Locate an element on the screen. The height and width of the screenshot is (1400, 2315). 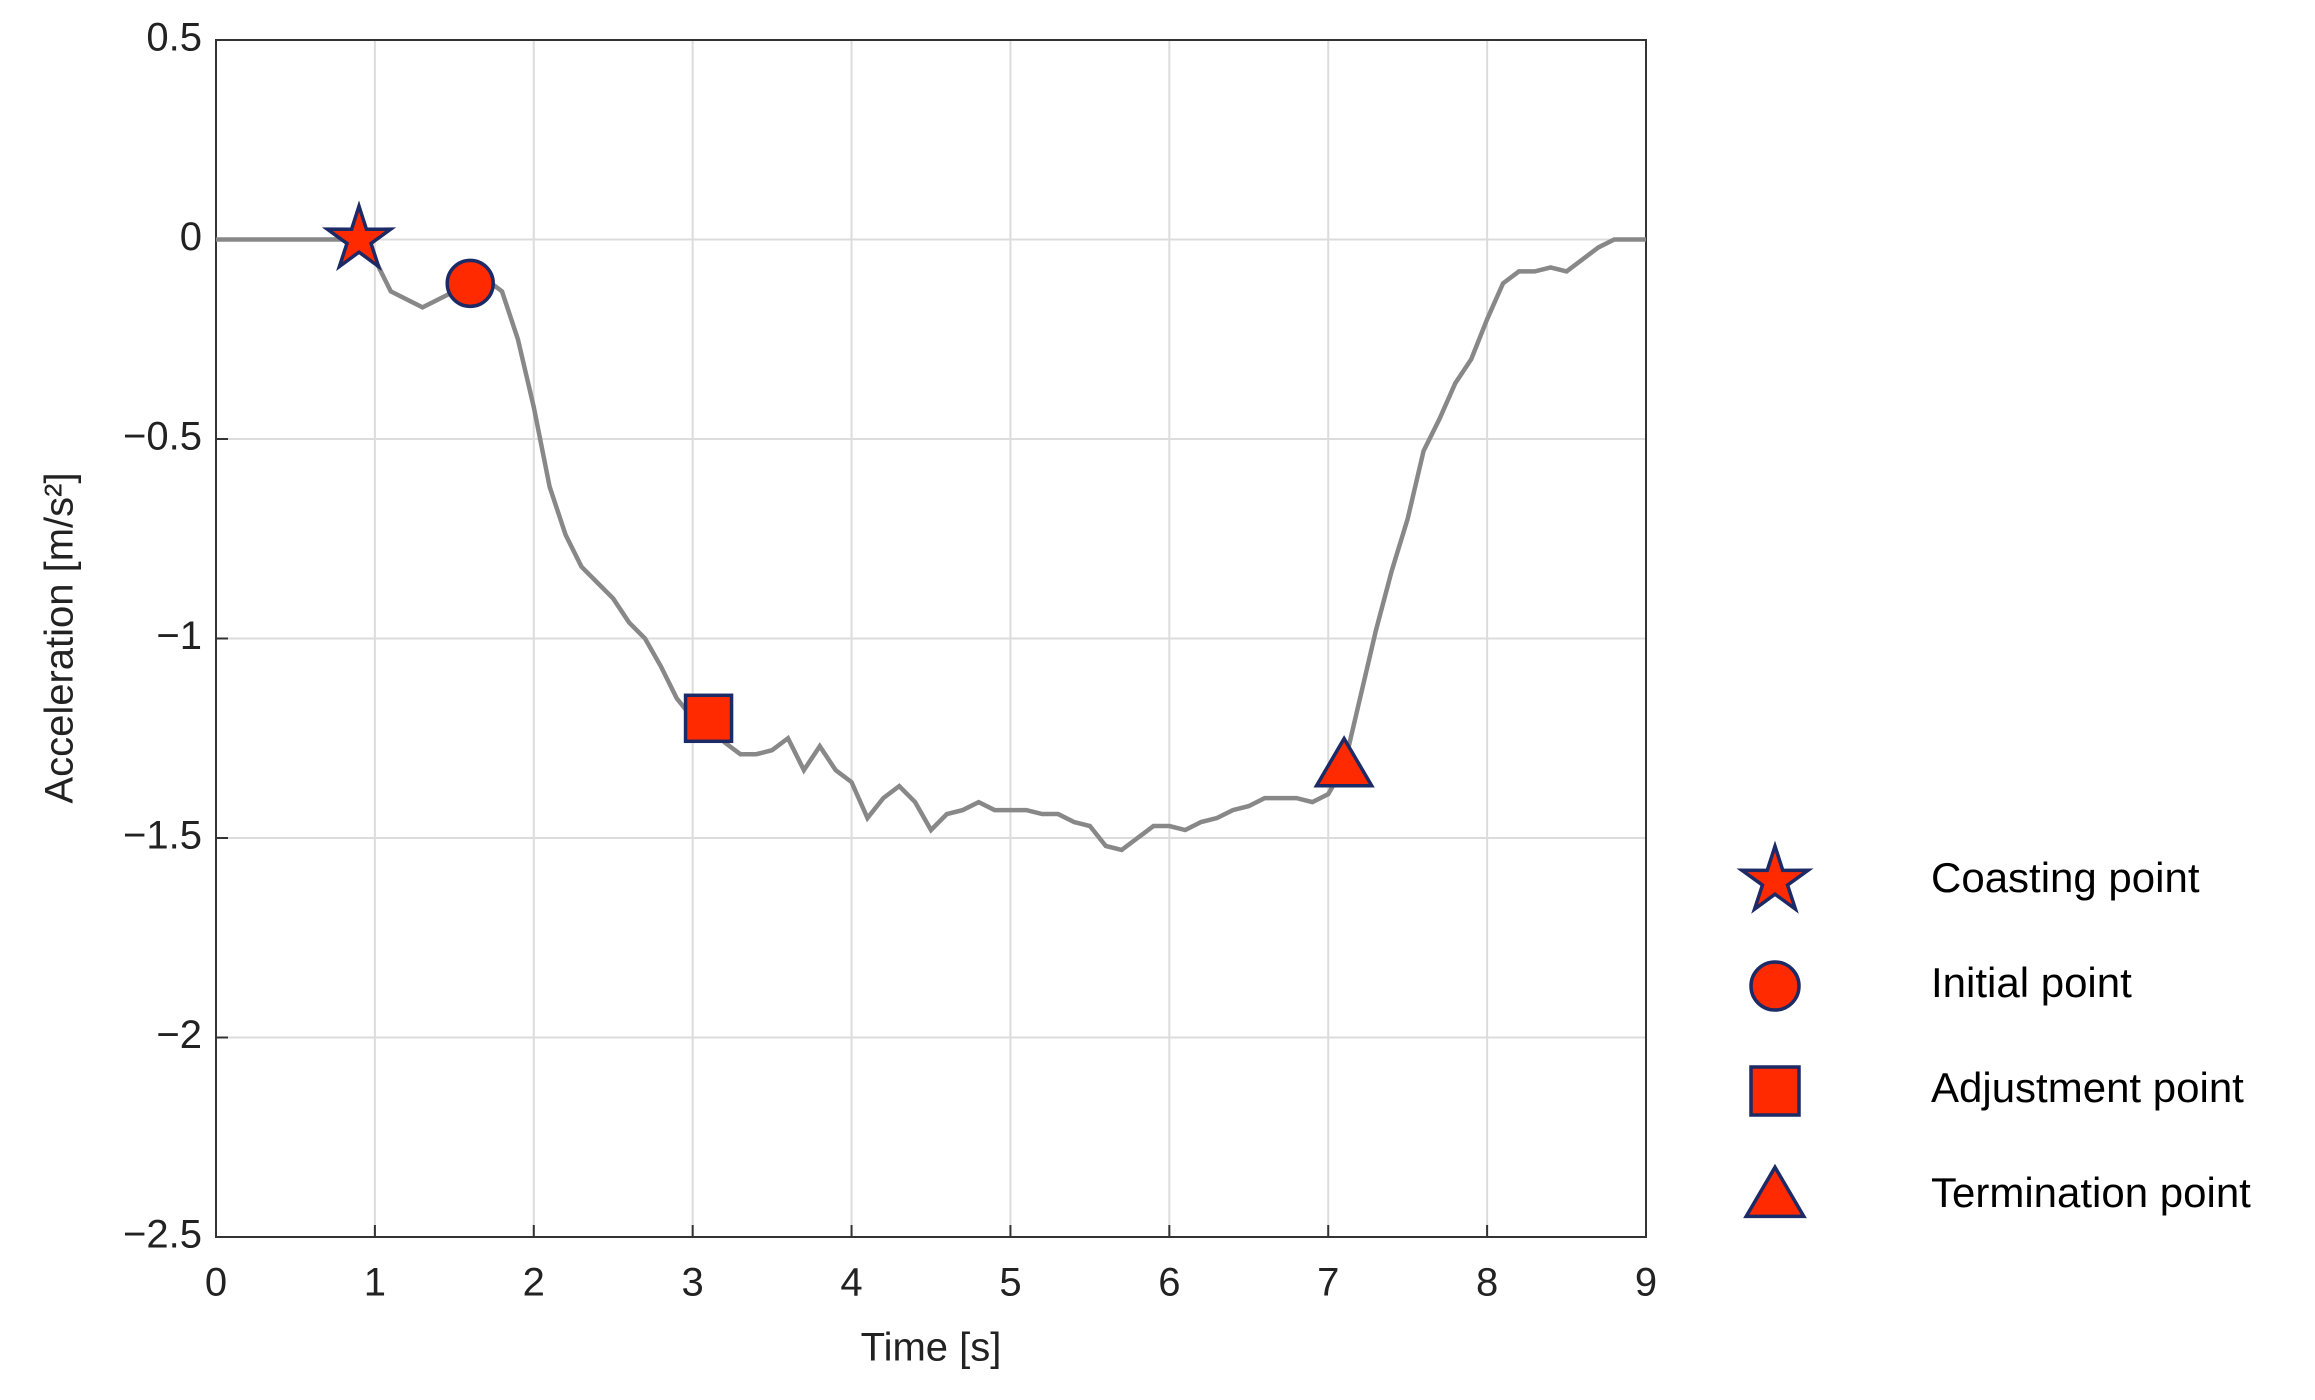
x-axis-label: Time [s] is located at coordinates (931, 1348).